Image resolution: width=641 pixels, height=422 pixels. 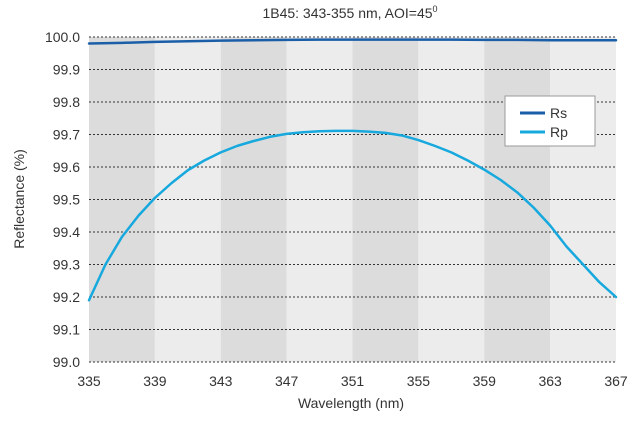 What do you see at coordinates (66, 330) in the screenshot?
I see `y-tick-label-1: 99.1` at bounding box center [66, 330].